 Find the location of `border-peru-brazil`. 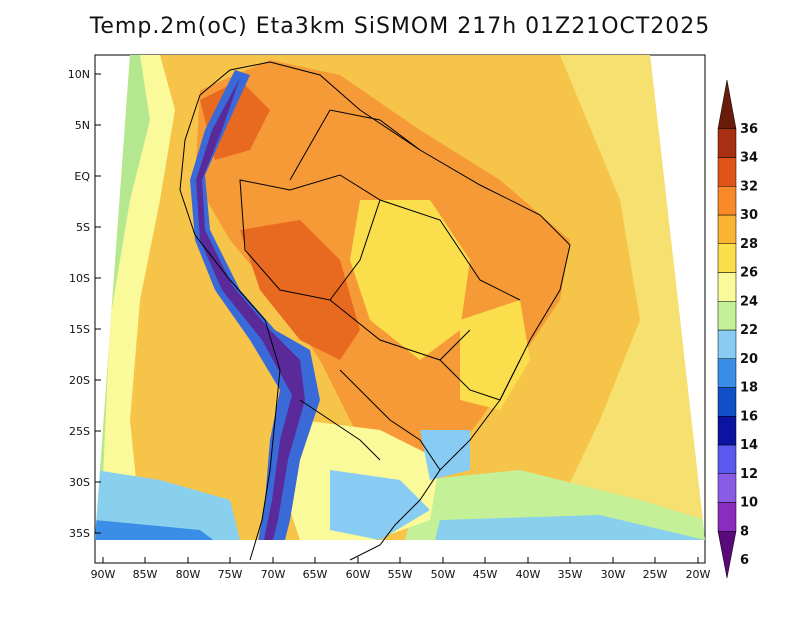

border-peru-brazil is located at coordinates (310, 237).